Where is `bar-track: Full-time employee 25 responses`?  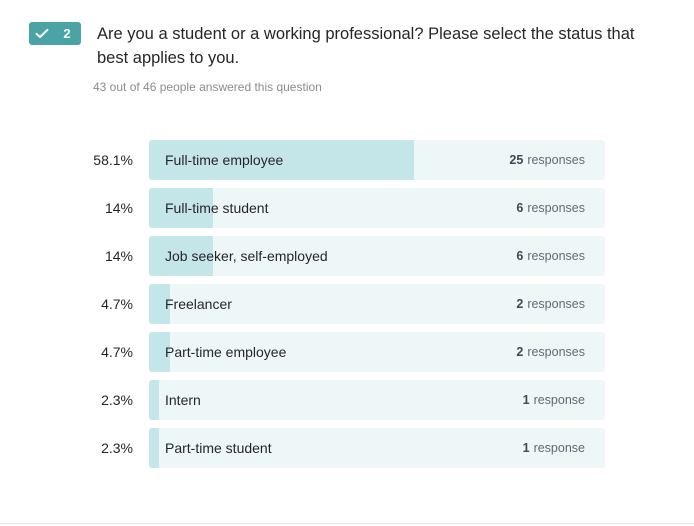 bar-track: Full-time employee 25 responses is located at coordinates (377, 160).